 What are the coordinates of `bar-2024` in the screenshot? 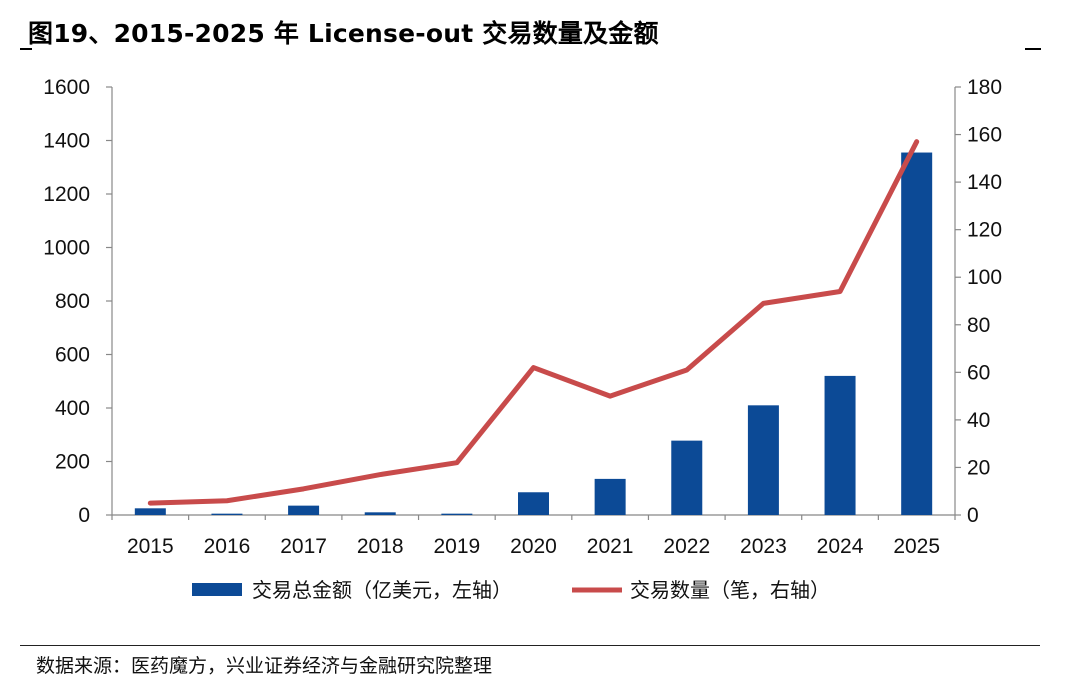 It's located at (840, 445).